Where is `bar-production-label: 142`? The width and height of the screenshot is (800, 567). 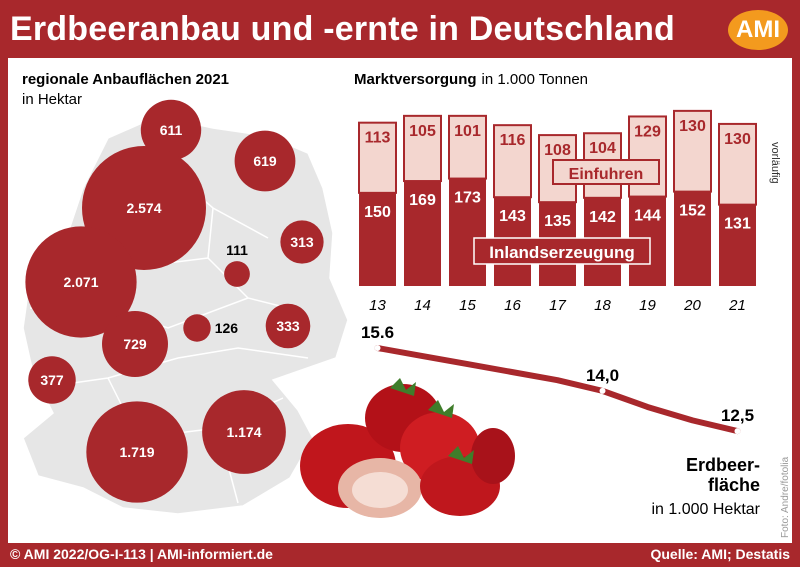 bar-production-label: 142 is located at coordinates (602, 217).